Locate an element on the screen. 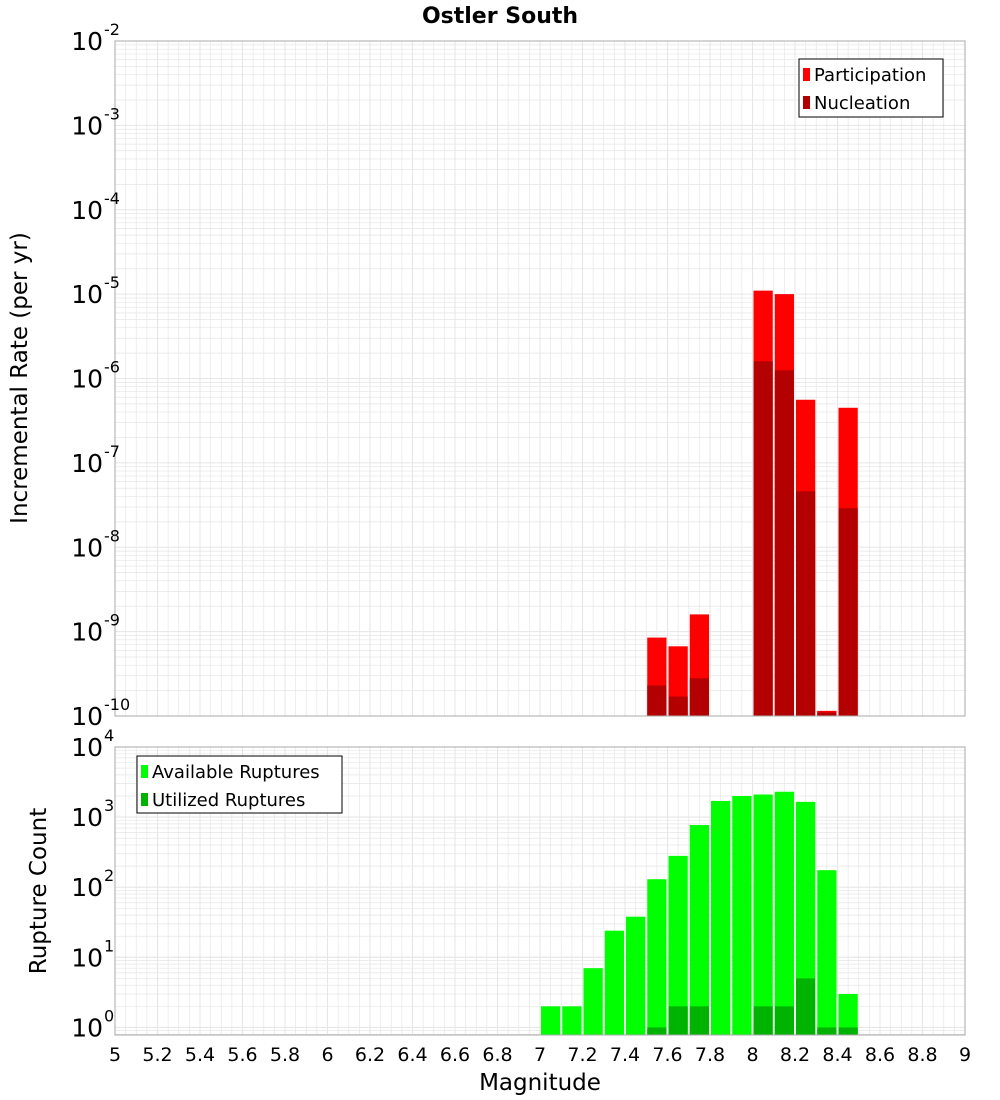  rate-legend: Participation Nucleation is located at coordinates (871, 88).